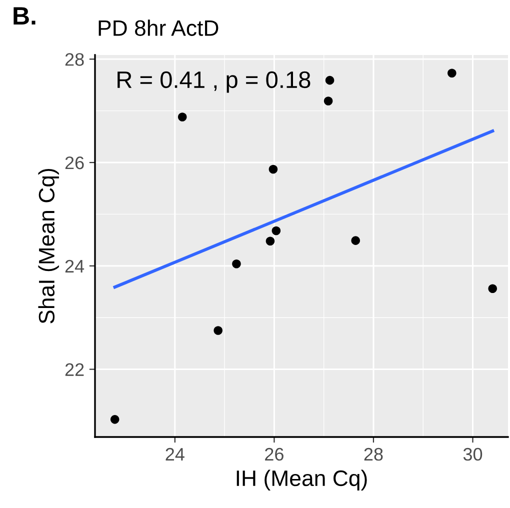 This screenshot has height=508, width=510. What do you see at coordinates (74, 266) in the screenshot?
I see `y-tick-label: 24` at bounding box center [74, 266].